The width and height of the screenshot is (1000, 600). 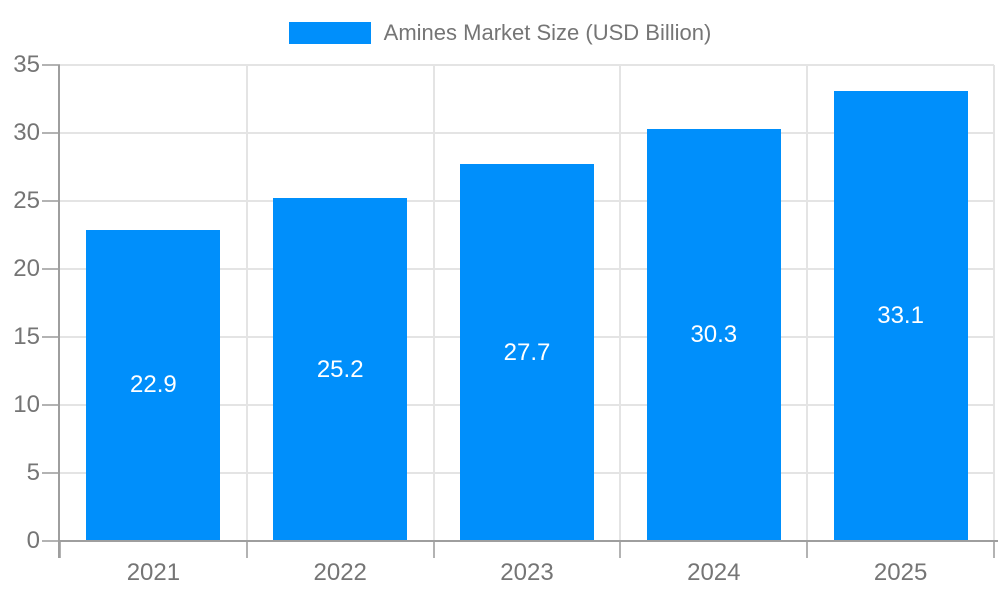 What do you see at coordinates (153, 572) in the screenshot?
I see `x-axis-tick-label: 2021` at bounding box center [153, 572].